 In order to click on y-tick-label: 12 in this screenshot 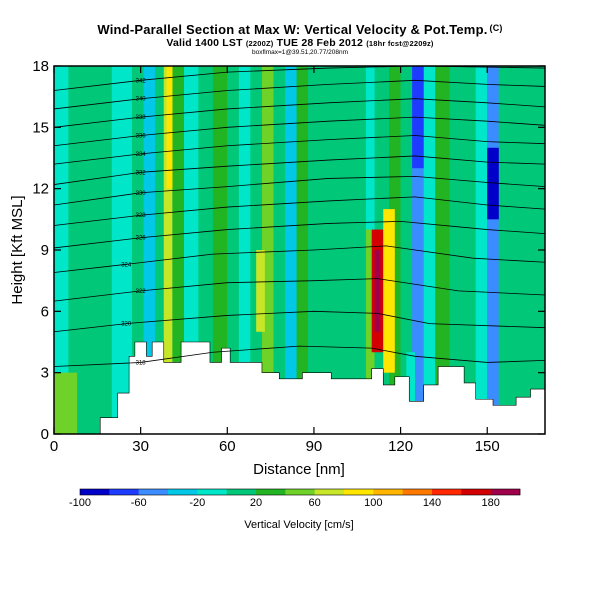, I will do `click(40, 189)`.